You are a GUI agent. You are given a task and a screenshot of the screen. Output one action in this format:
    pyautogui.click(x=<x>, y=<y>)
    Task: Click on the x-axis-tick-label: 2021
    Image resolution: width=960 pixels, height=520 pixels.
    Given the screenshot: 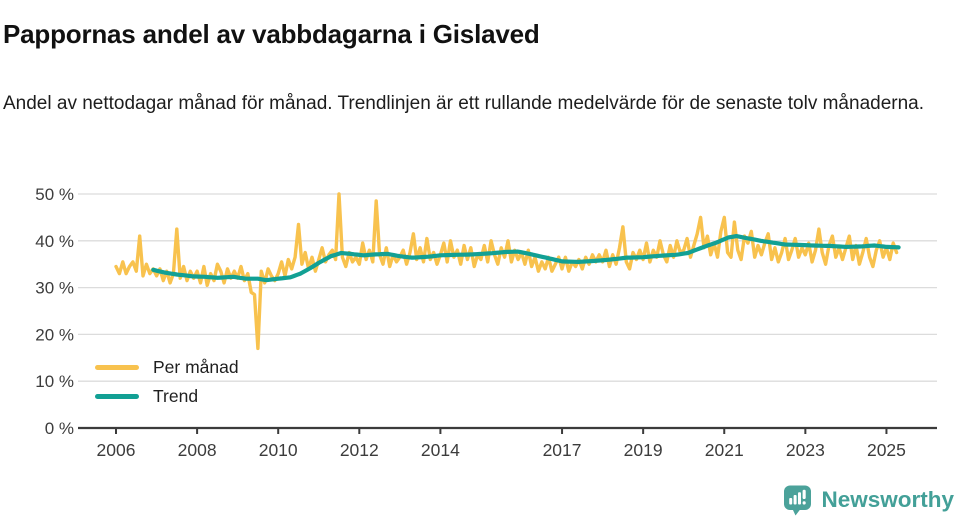 What is the action you would take?
    pyautogui.click(x=724, y=450)
    